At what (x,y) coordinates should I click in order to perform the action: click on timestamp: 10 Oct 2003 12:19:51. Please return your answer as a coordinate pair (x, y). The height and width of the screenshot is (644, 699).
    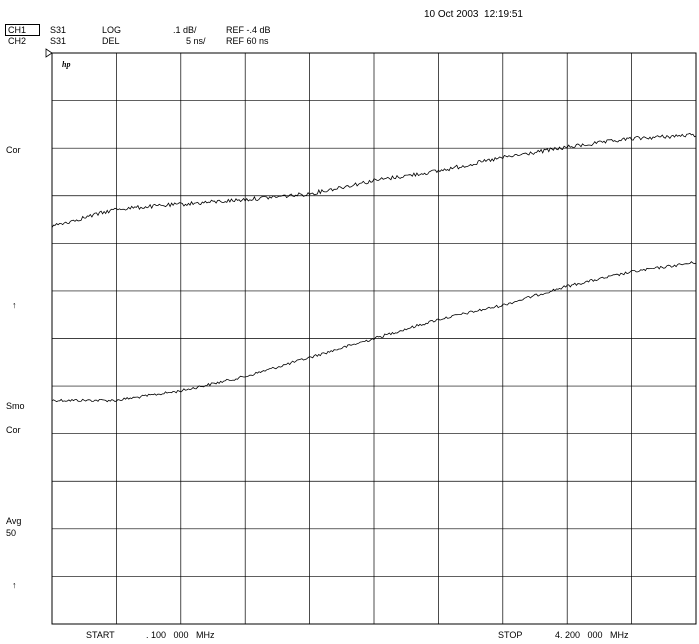
    Looking at the image, I should click on (473, 14).